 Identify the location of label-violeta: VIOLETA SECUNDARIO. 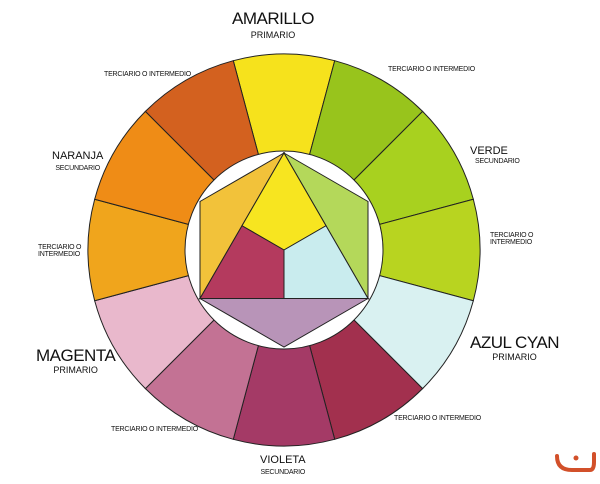
(283, 465).